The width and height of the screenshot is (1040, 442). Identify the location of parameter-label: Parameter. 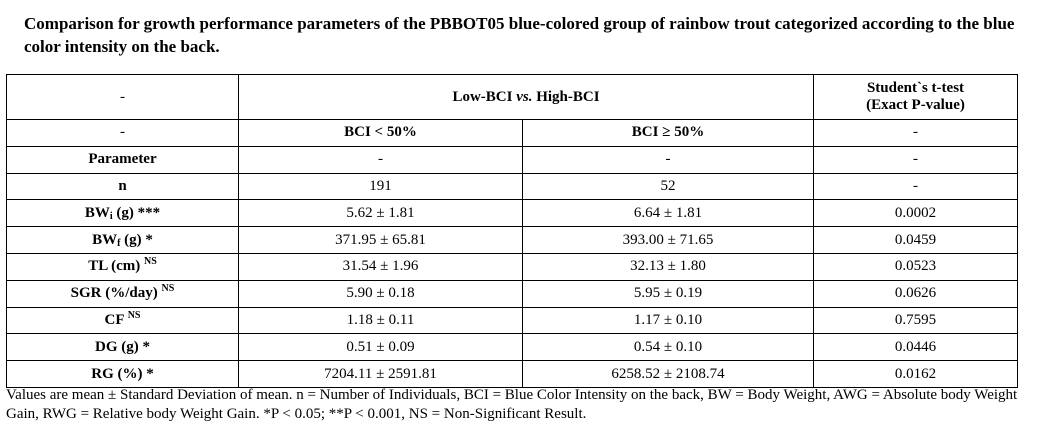
(122, 159).